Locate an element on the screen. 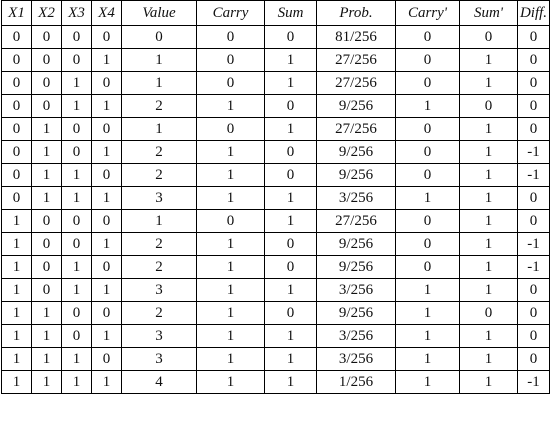  table-cell: 2 is located at coordinates (159, 244).